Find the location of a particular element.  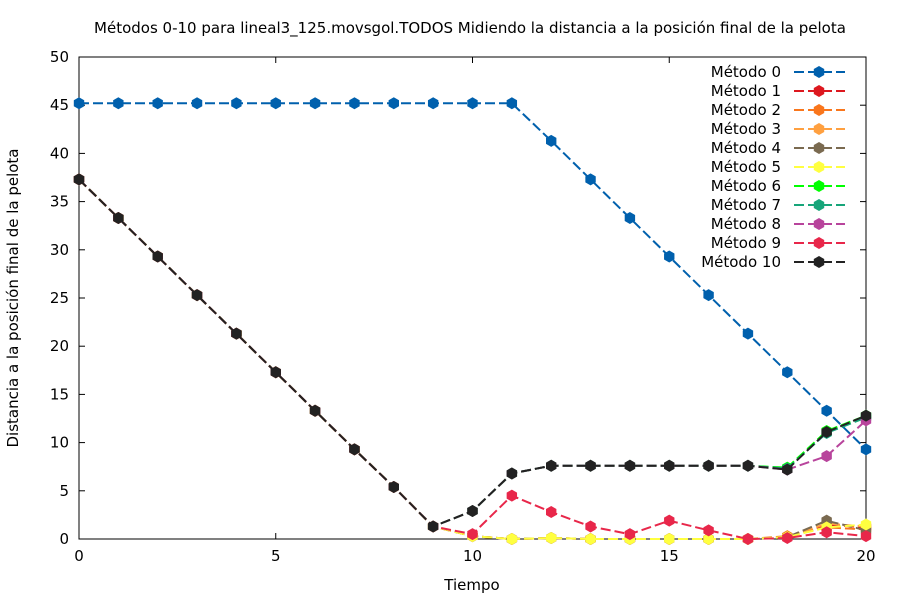

y-tick-label: 0 is located at coordinates (64, 539).